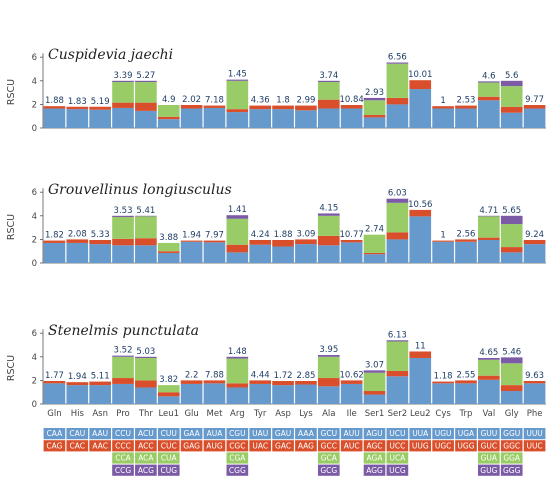 This screenshot has height=490, width=550. What do you see at coordinates (283, 235) in the screenshot?
I see `bar-value-label: 1.88` at bounding box center [283, 235].